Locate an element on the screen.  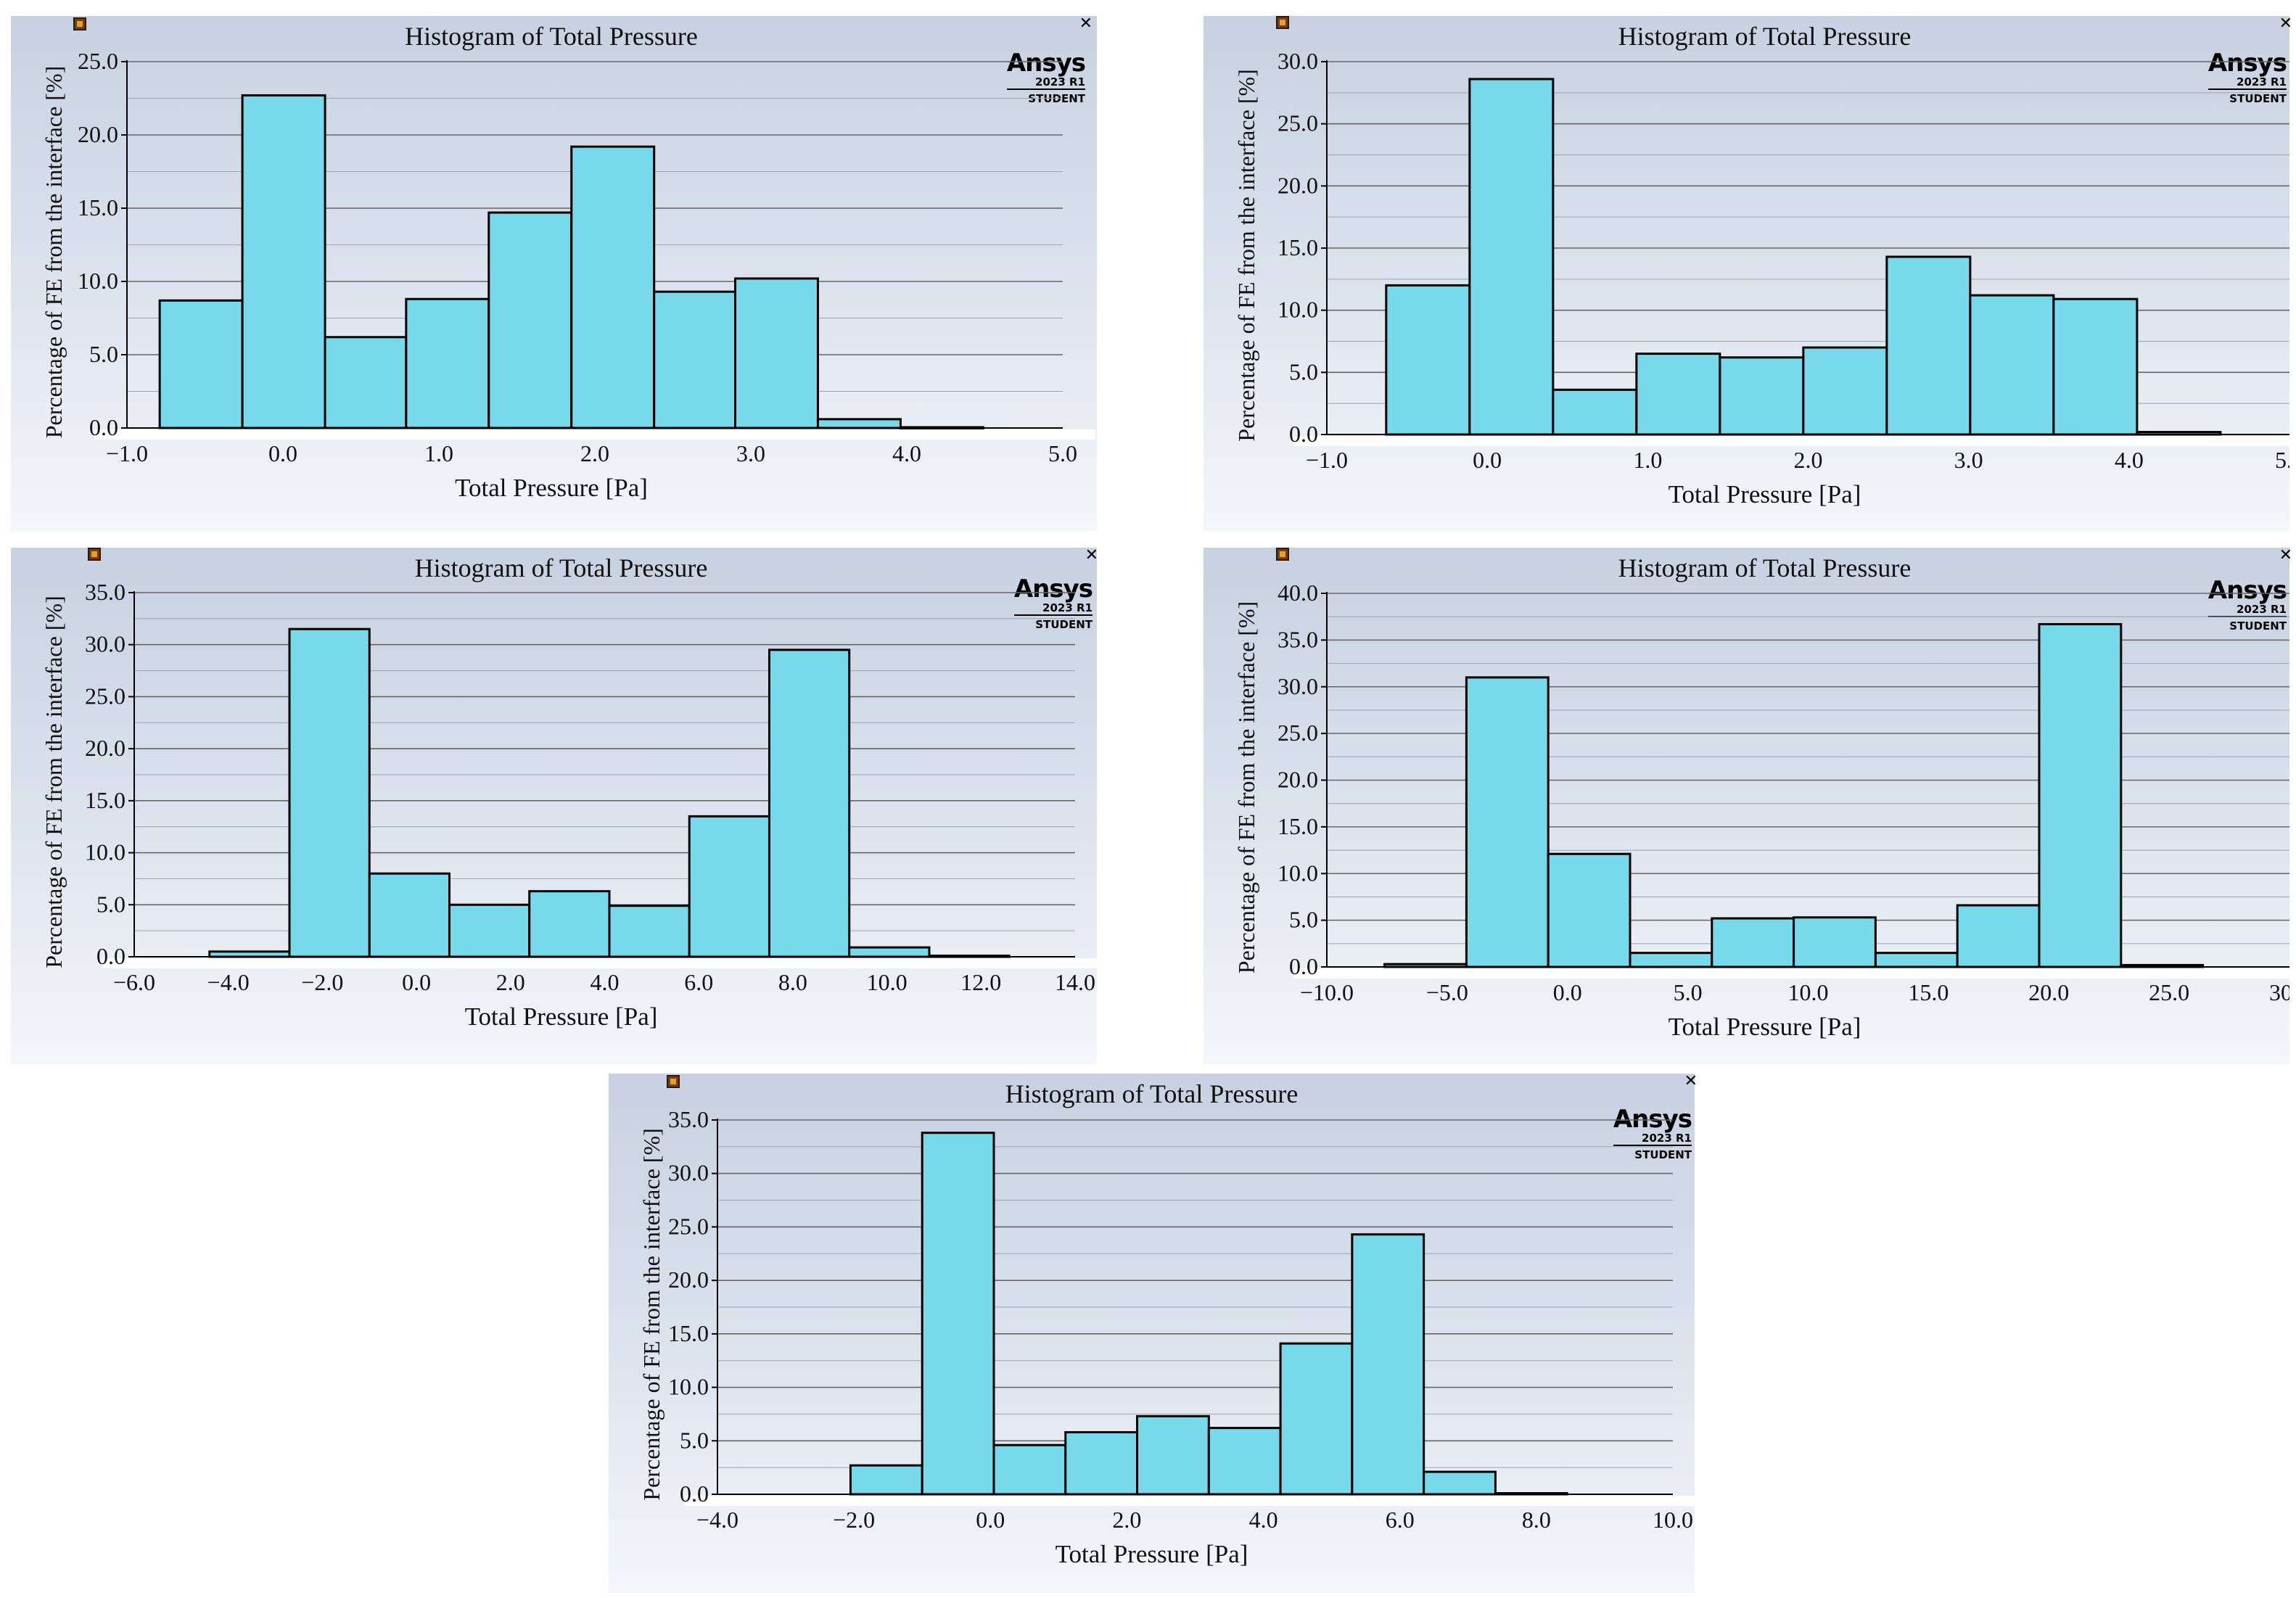
logo-edition: STUDENT is located at coordinates (1053, 623).